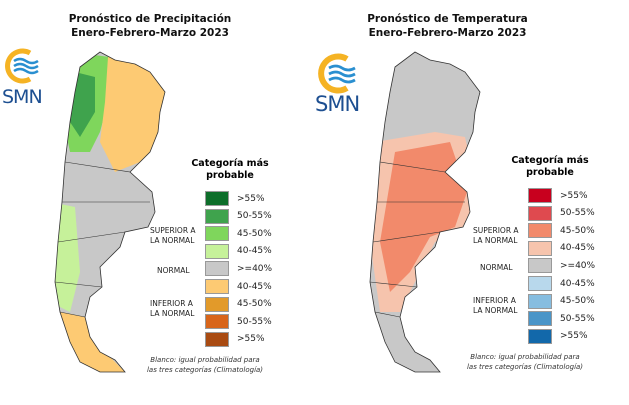  Describe the element at coordinates (110, 212) in the screenshot. I see `precip-map` at that location.